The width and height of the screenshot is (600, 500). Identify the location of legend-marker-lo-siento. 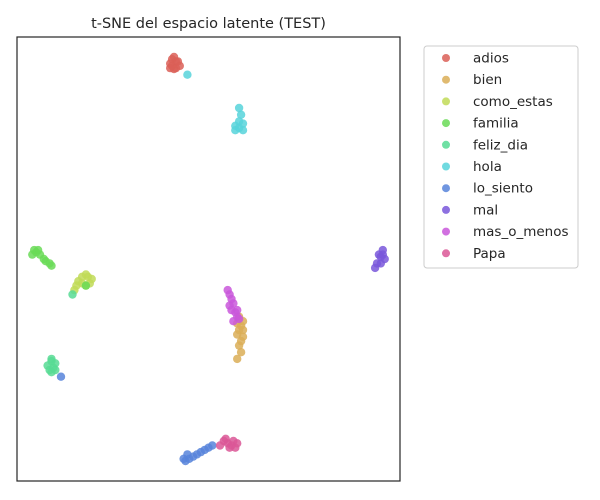
(446, 188).